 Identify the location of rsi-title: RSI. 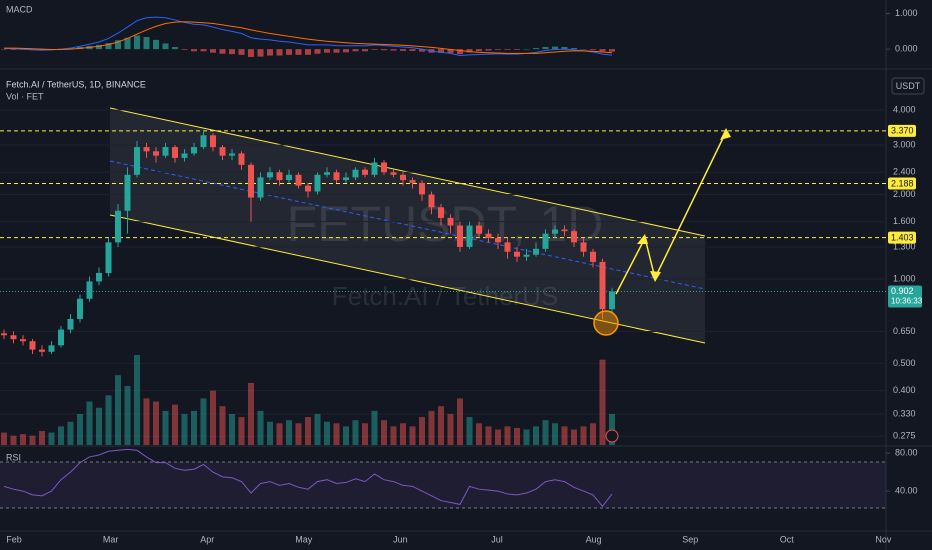
(13, 457).